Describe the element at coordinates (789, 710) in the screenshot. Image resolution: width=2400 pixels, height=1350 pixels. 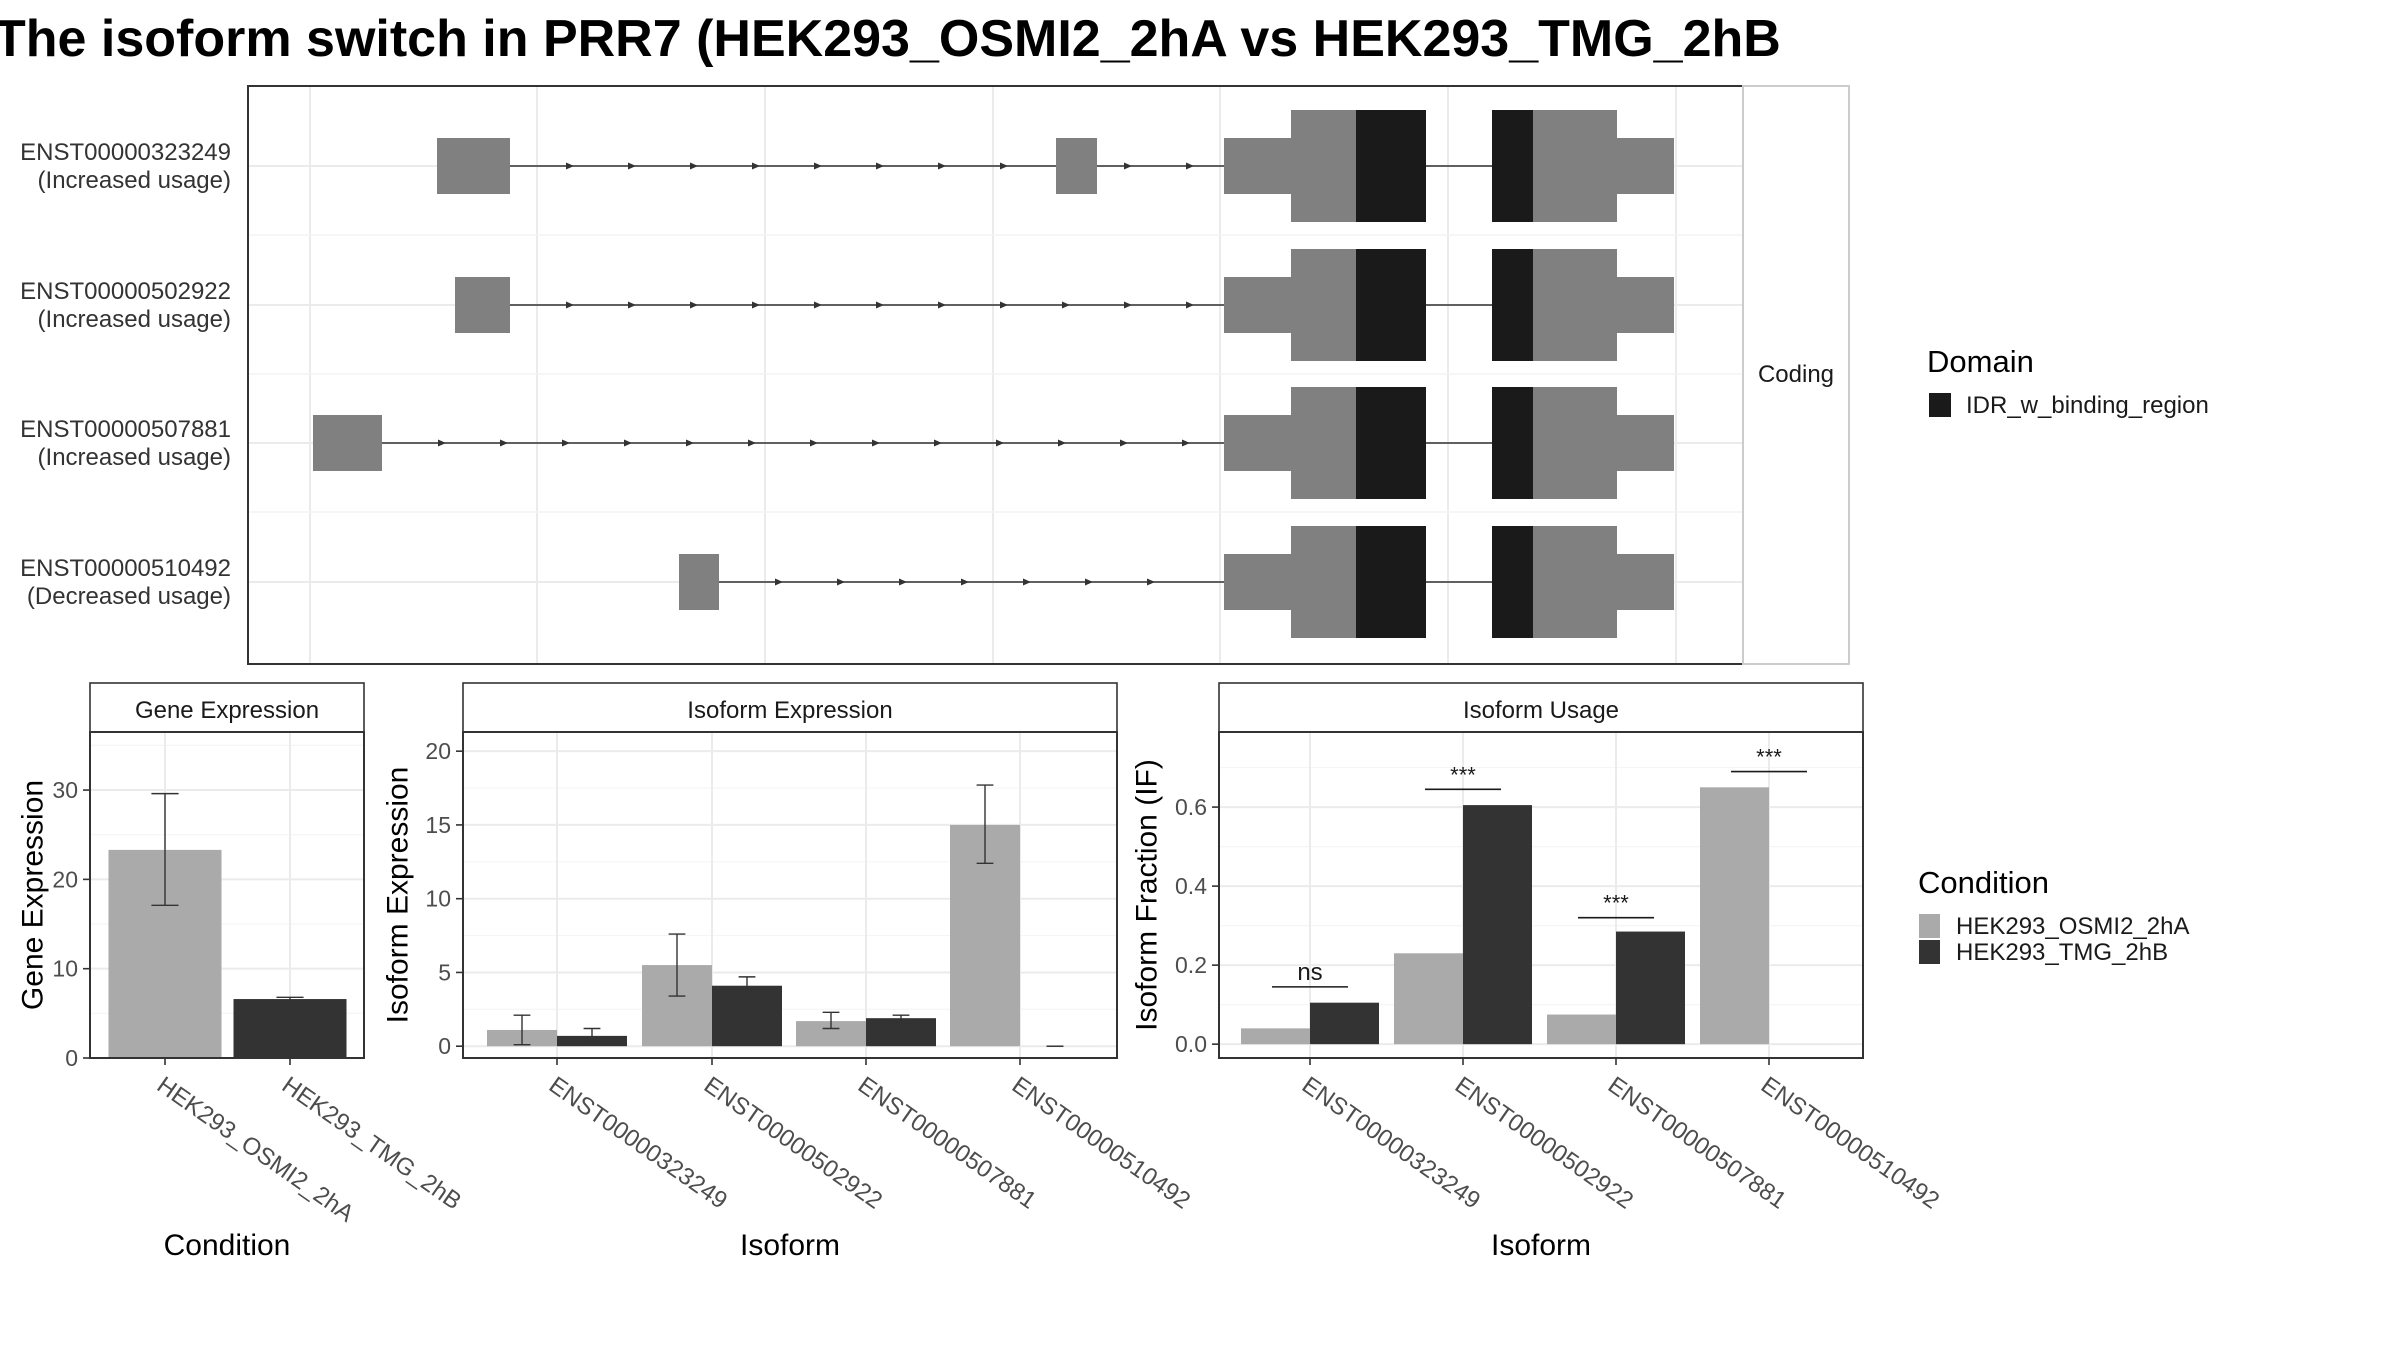
I see `facet-title: Isoform Expression` at that location.